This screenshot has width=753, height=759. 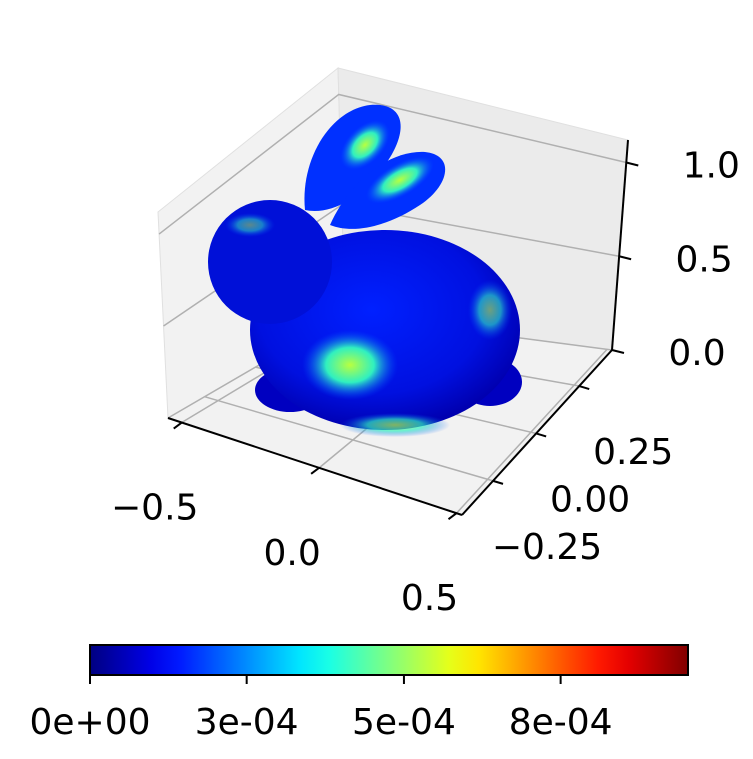 What do you see at coordinates (590, 499) in the screenshot?
I see `y-tick-label: 0.00` at bounding box center [590, 499].